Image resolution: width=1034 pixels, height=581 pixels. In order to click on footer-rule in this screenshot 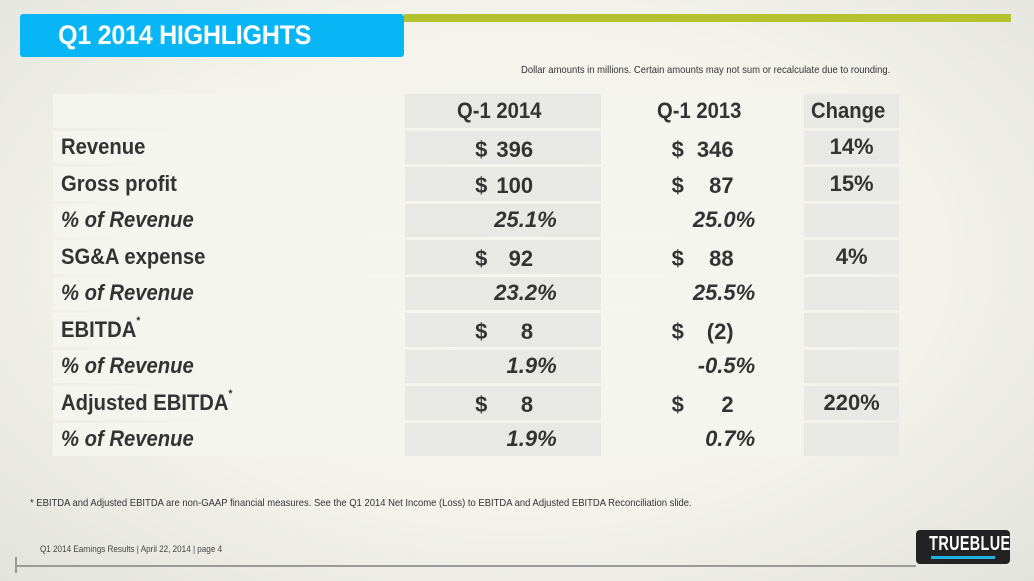, I will do `click(466, 566)`.